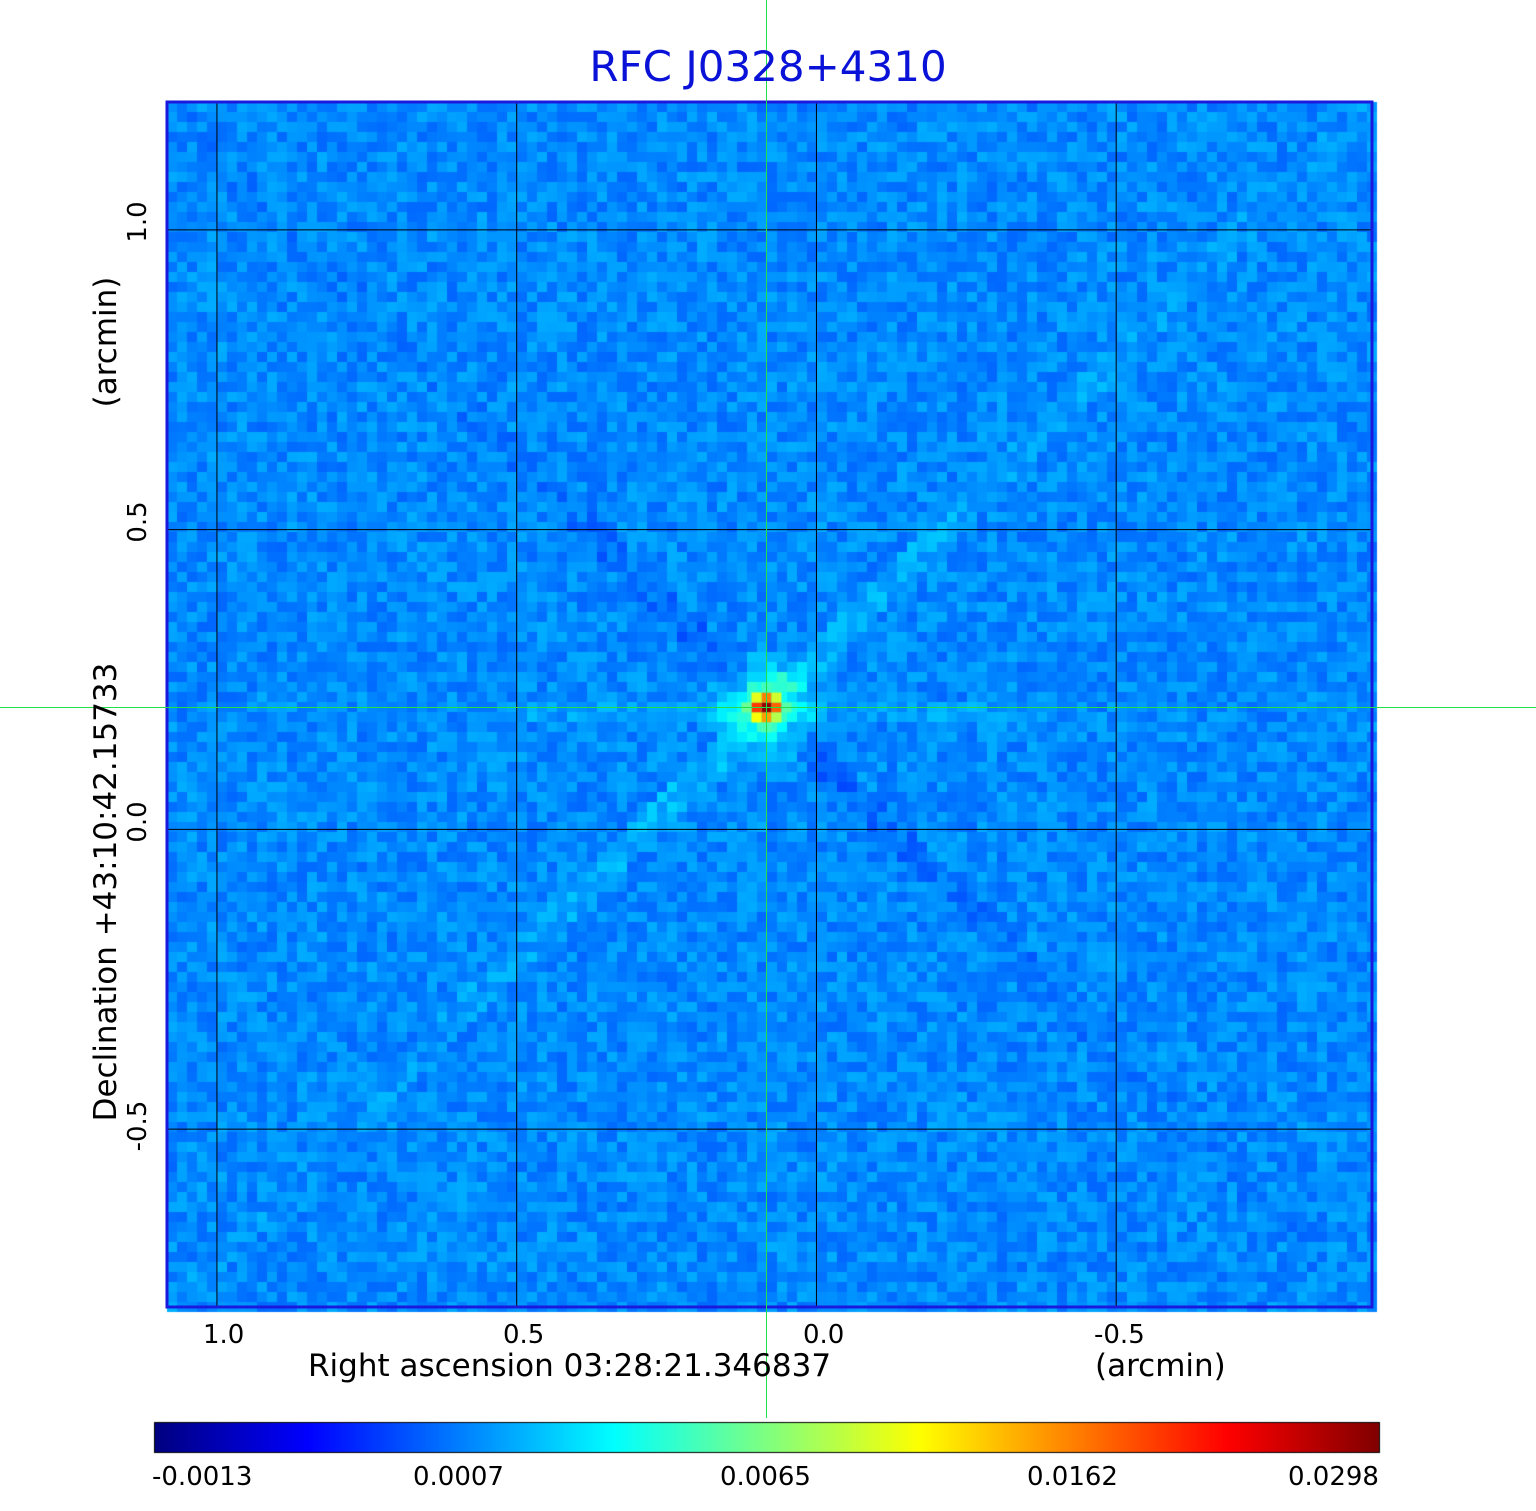 The image size is (1536, 1511). I want to click on x-axis-unit: (arcmin), so click(1160, 1366).